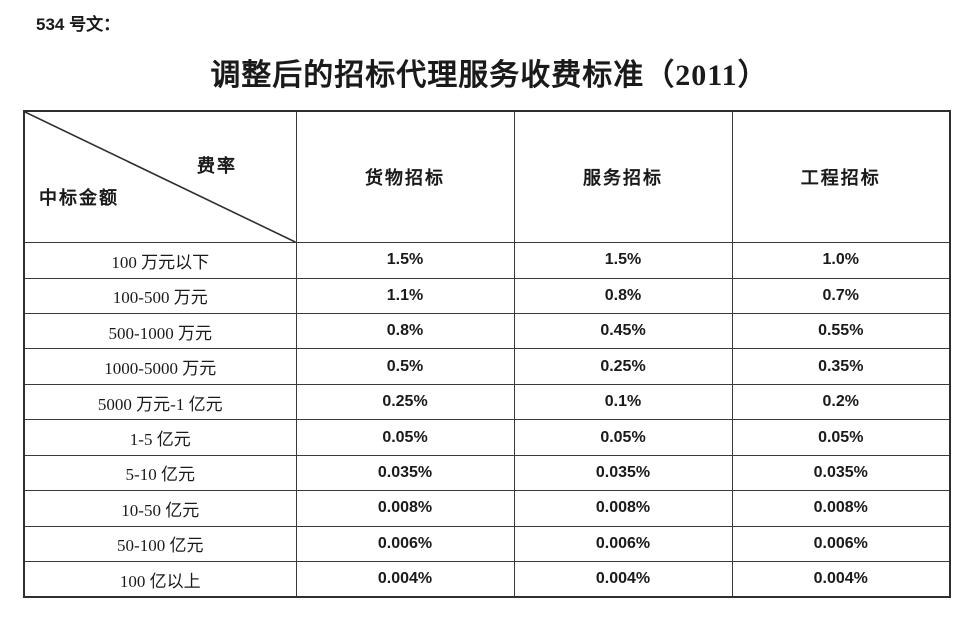 The image size is (979, 629). I want to click on table-row: 5-10 亿元 0.035% 0.035% 0.035%, so click(487, 473).